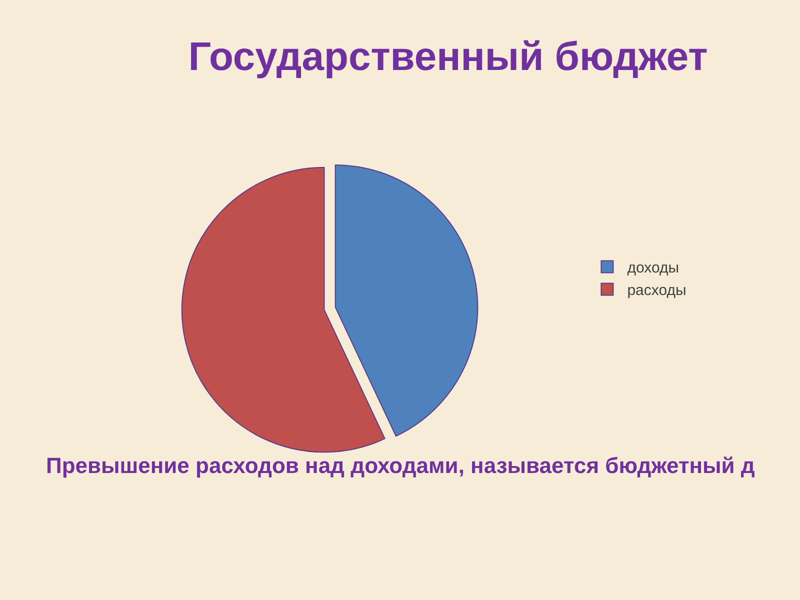 Image resolution: width=800 pixels, height=600 pixels. What do you see at coordinates (656, 291) in the screenshot?
I see `legend-label: расходы` at bounding box center [656, 291].